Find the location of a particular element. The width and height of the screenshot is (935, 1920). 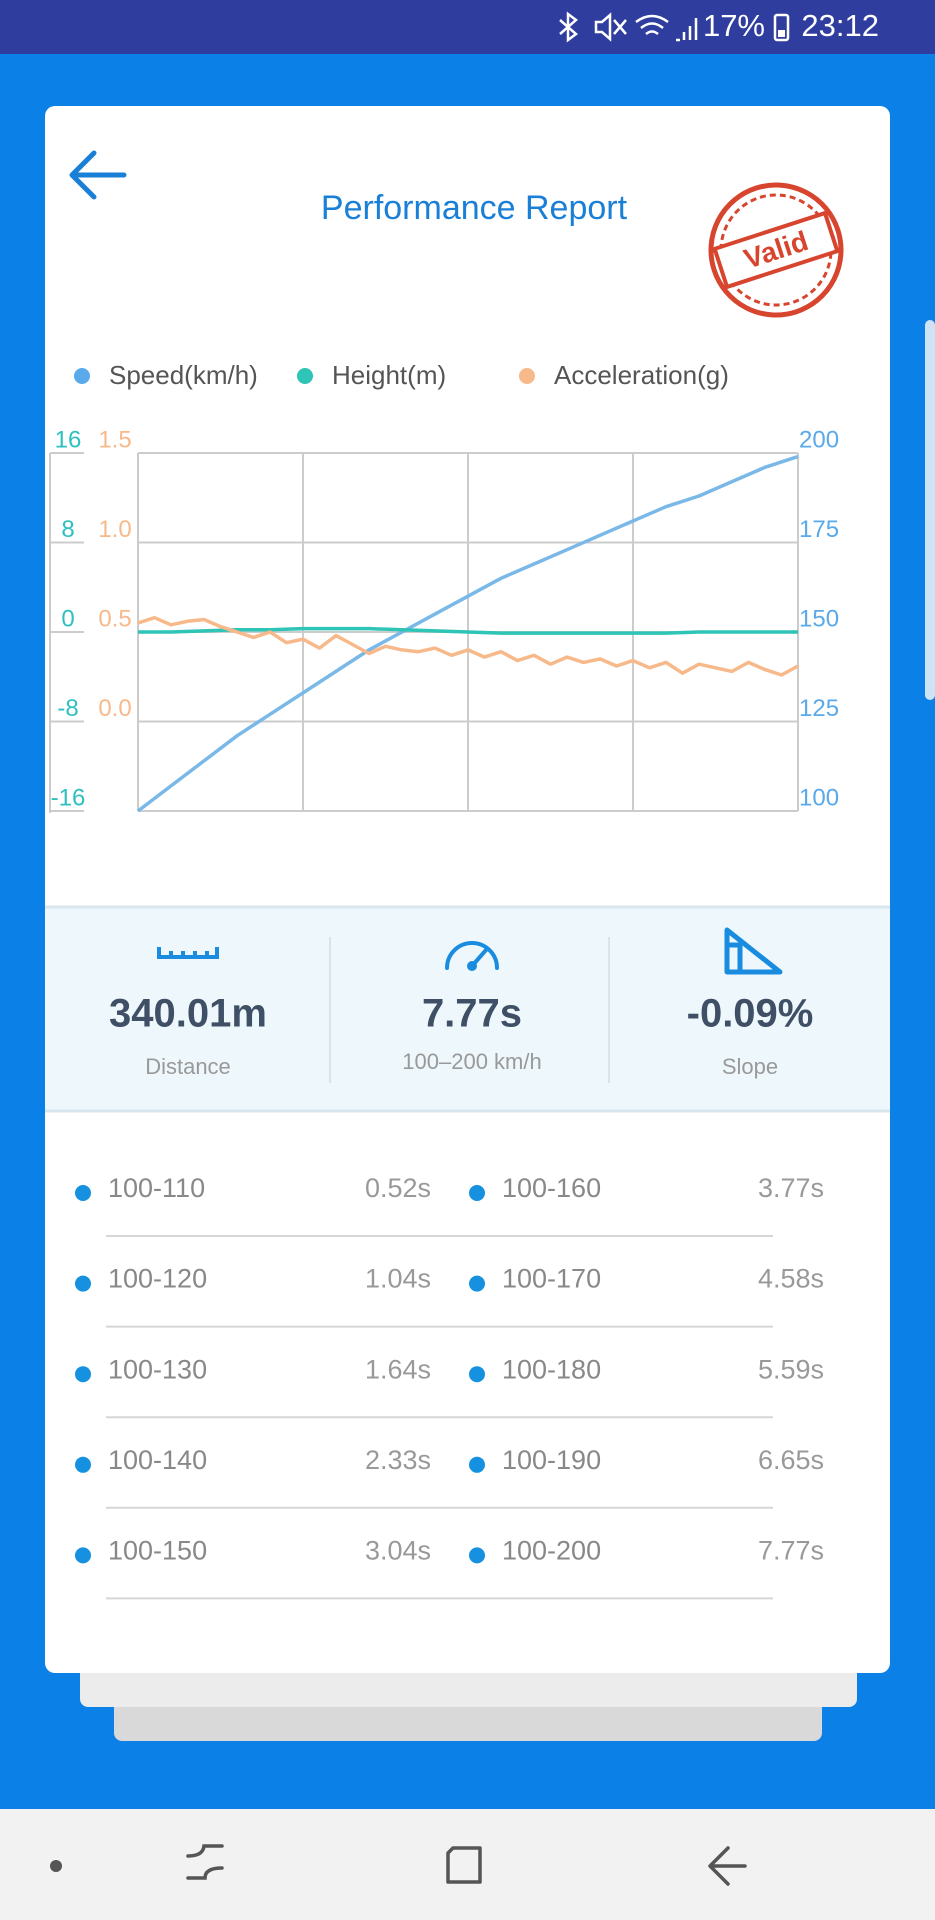

split-range: 100-200 is located at coordinates (551, 1551).